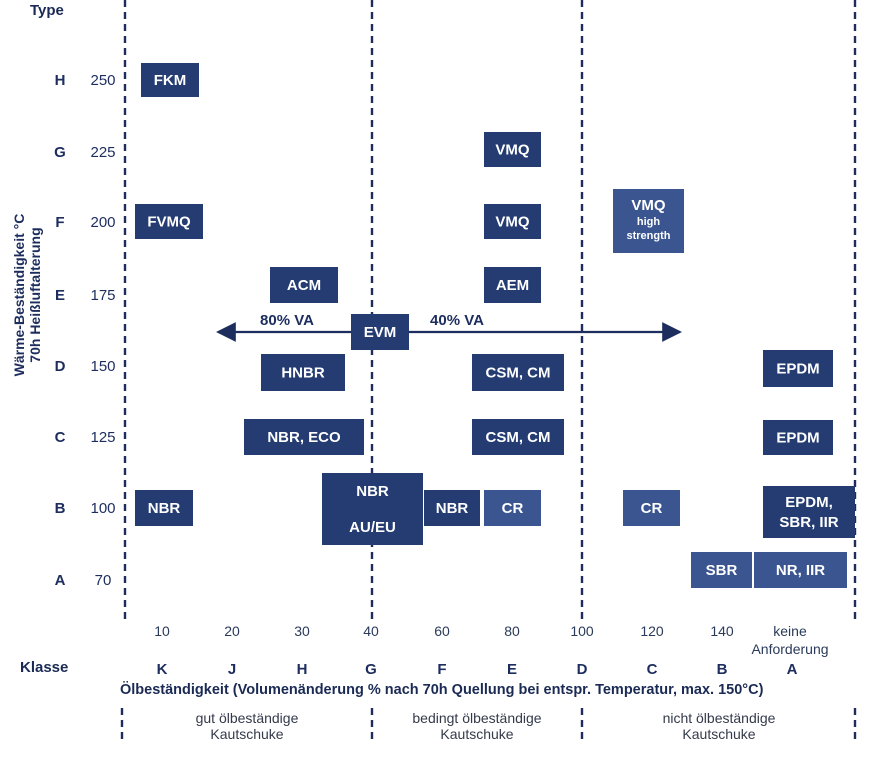 This screenshot has width=869, height=760. Describe the element at coordinates (60, 80) in the screenshot. I see `y-type-letter: H` at that location.